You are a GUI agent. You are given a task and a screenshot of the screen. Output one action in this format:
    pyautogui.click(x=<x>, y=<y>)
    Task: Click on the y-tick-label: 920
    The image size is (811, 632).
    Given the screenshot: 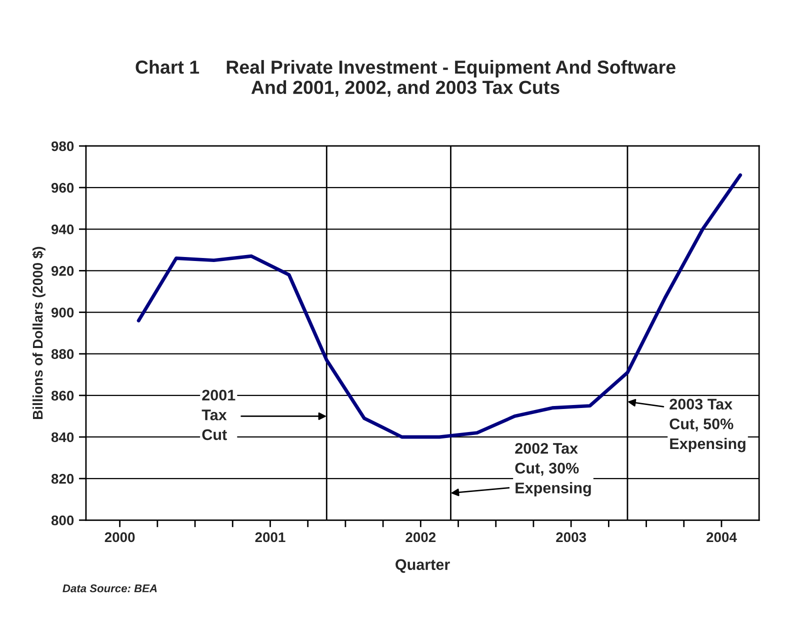 What is the action you would take?
    pyautogui.click(x=62, y=271)
    